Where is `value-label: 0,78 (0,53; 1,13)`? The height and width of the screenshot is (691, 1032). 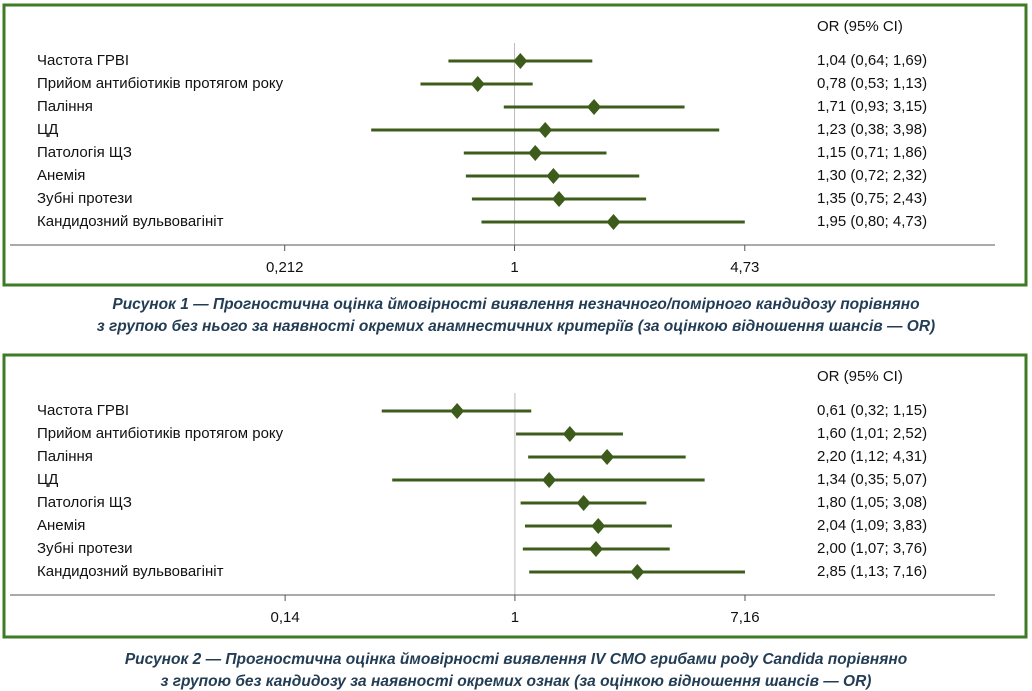 value-label: 0,78 (0,53; 1,13) is located at coordinates (872, 83).